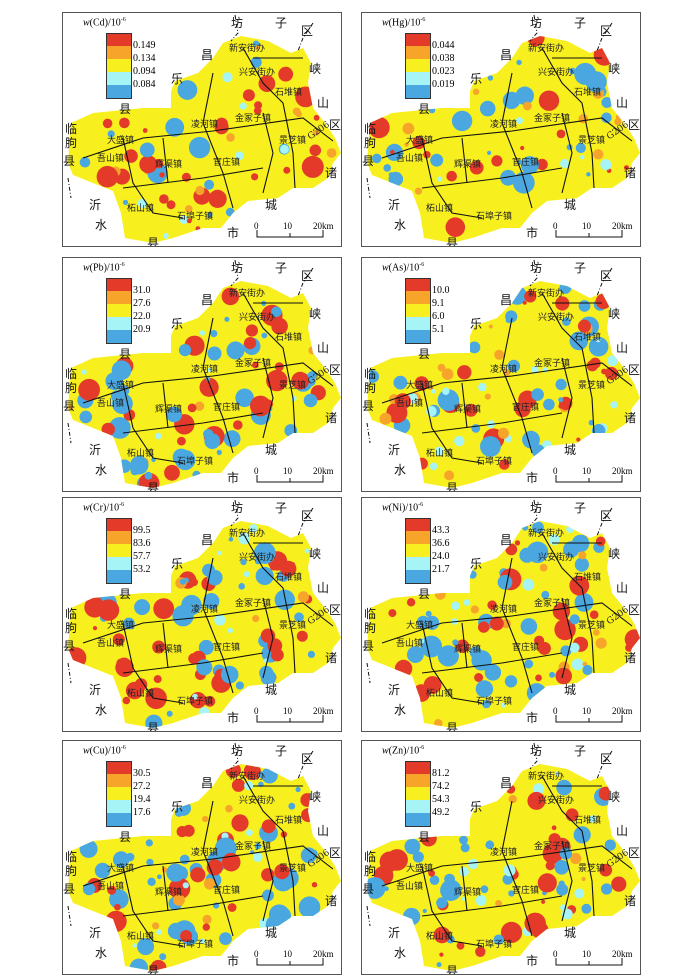 This screenshot has width=700, height=979. I want to click on legend-value: 10.0, so click(441, 290).